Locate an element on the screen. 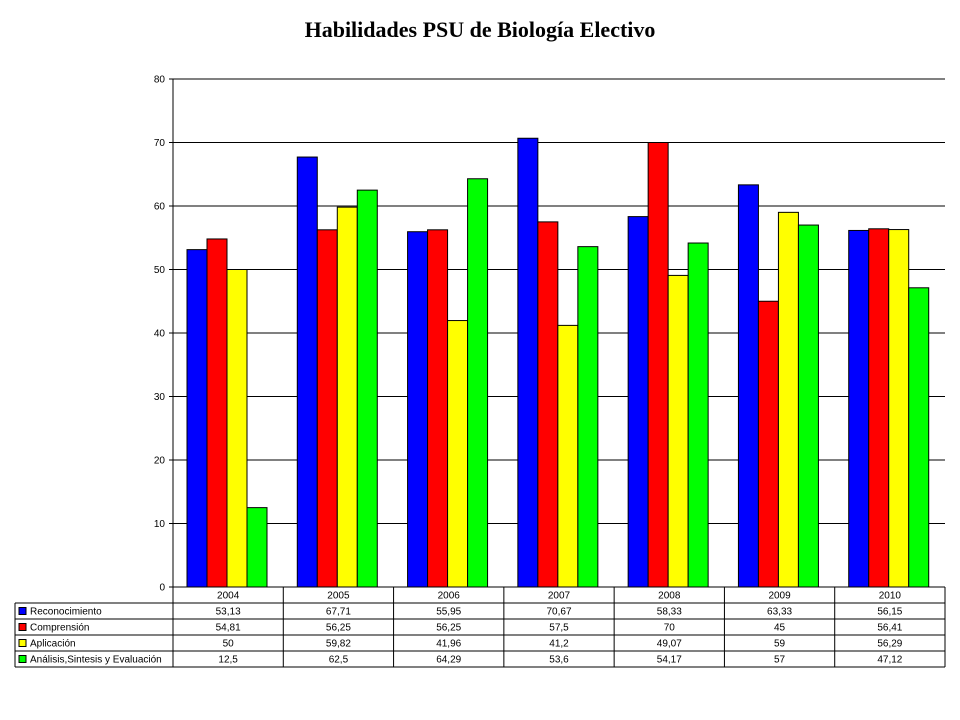 The image size is (960, 720). data-label: 49,07 is located at coordinates (669, 644).